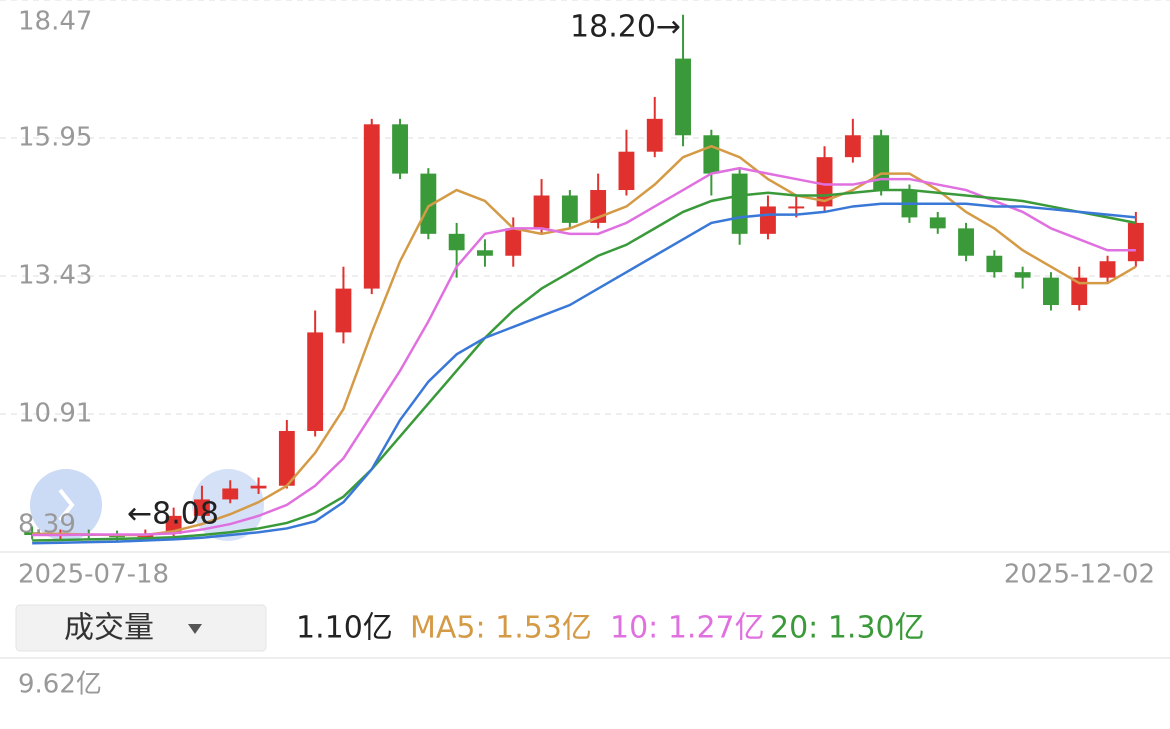 The width and height of the screenshot is (1170, 729). I want to click on volume-axis-label: 9.62亿, so click(60, 685).